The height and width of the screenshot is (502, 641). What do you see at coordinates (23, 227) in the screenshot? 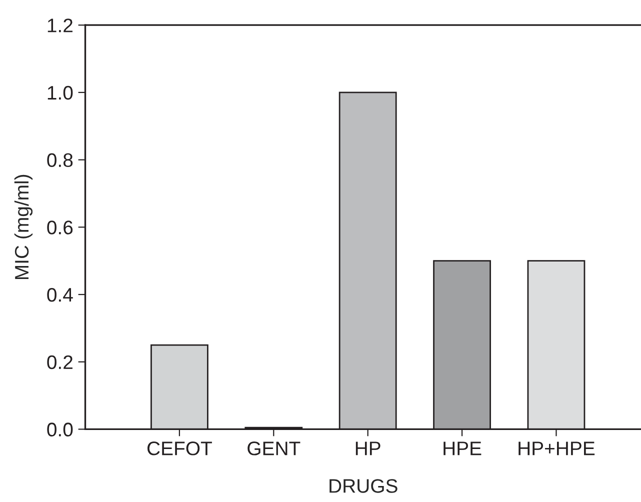
I see `y-axis-title: MIC (mg/ml)` at bounding box center [23, 227].